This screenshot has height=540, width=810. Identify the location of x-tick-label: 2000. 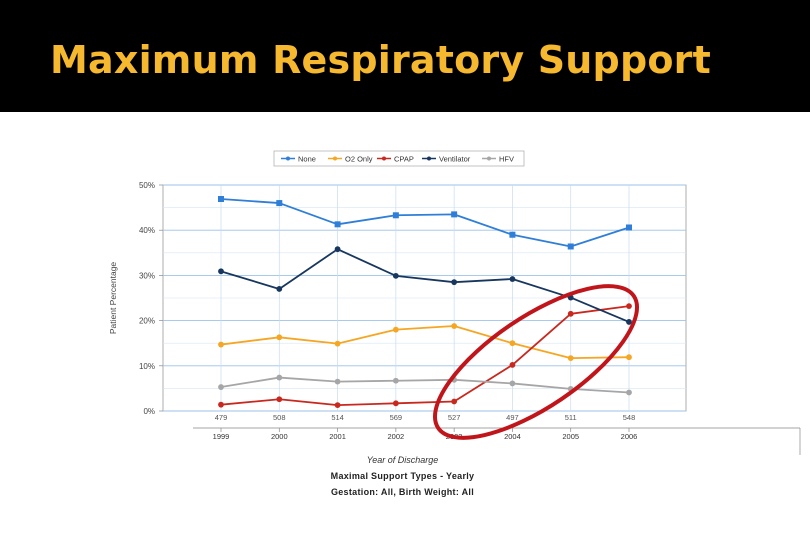
(279, 436).